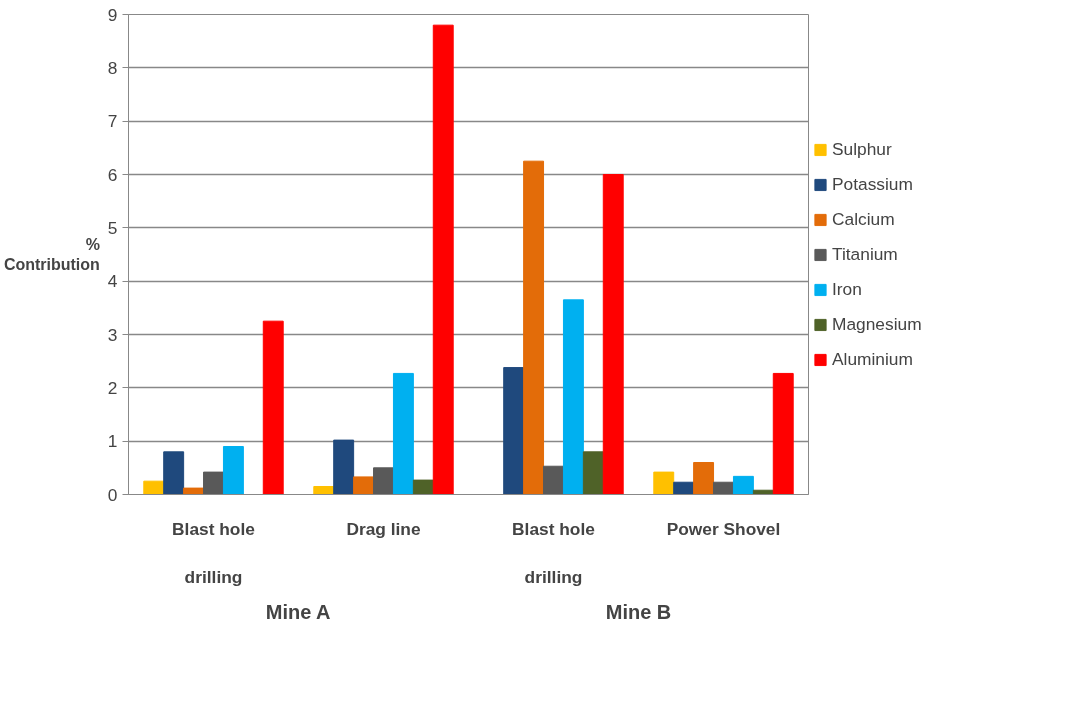 This screenshot has width=1066, height=702. I want to click on legend-label: Titanium, so click(865, 254).